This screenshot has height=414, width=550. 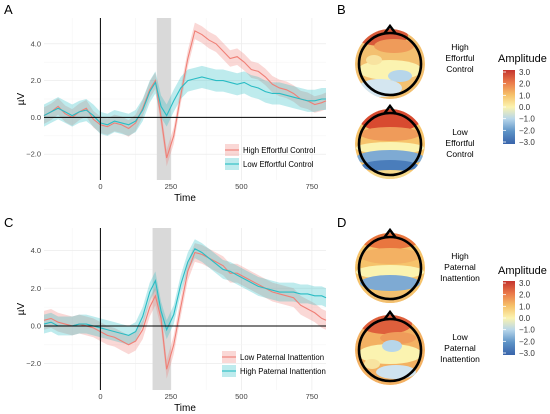 What do you see at coordinates (390, 141) in the screenshot?
I see `topomap-b-low` at bounding box center [390, 141].